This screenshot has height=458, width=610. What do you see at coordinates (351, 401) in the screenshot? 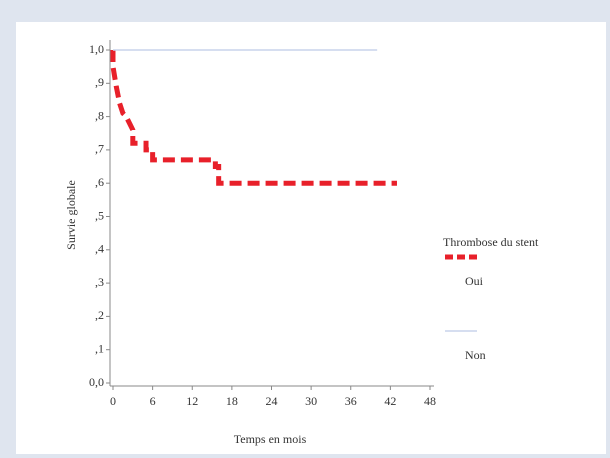
I see `x-tick-label: 36` at bounding box center [351, 401].